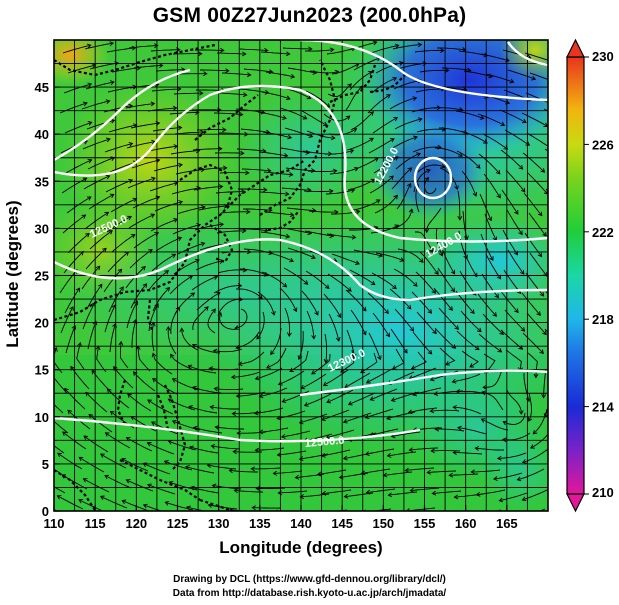  I want to click on x-tick-label: 130, so click(219, 523).